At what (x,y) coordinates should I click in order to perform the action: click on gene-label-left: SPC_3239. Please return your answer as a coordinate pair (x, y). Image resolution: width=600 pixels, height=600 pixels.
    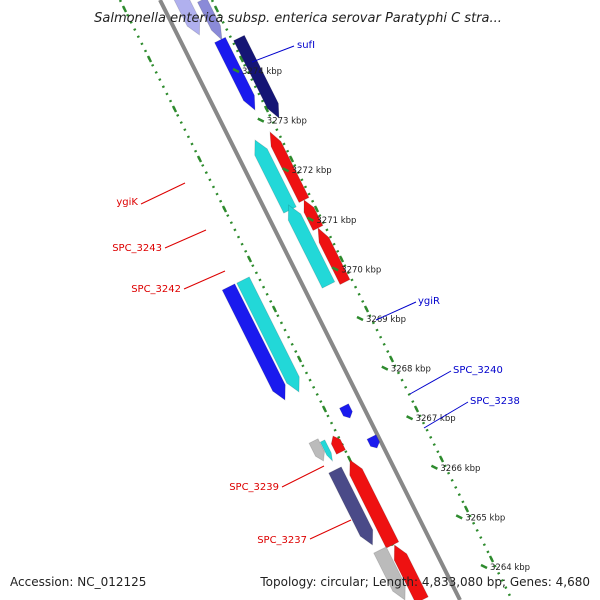
    Looking at the image, I should click on (254, 487).